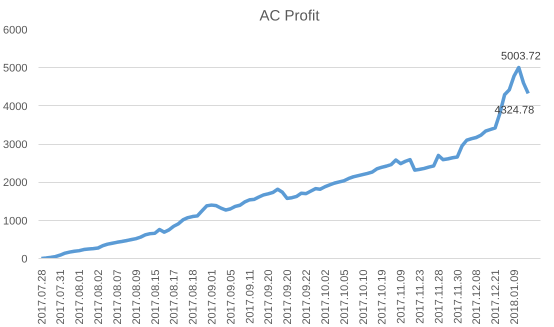 The height and width of the screenshot is (327, 554). Describe the element at coordinates (118, 297) in the screenshot. I see `x-tick-label: 2017.08.07` at that location.